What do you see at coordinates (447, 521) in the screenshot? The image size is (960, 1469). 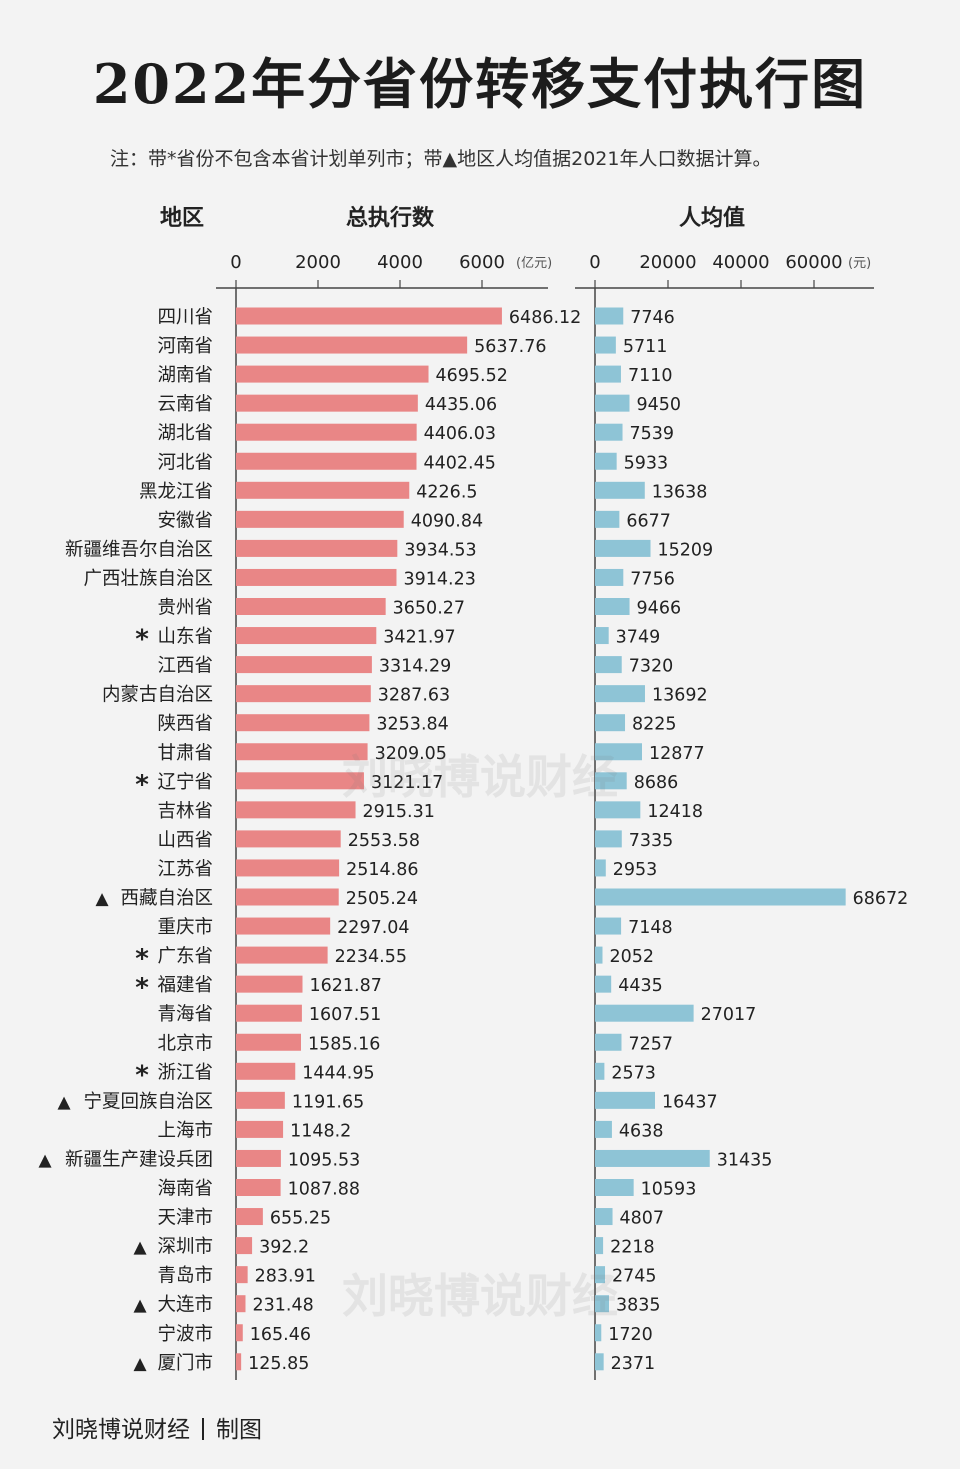 I see `total-value-label: 4090.84` at bounding box center [447, 521].